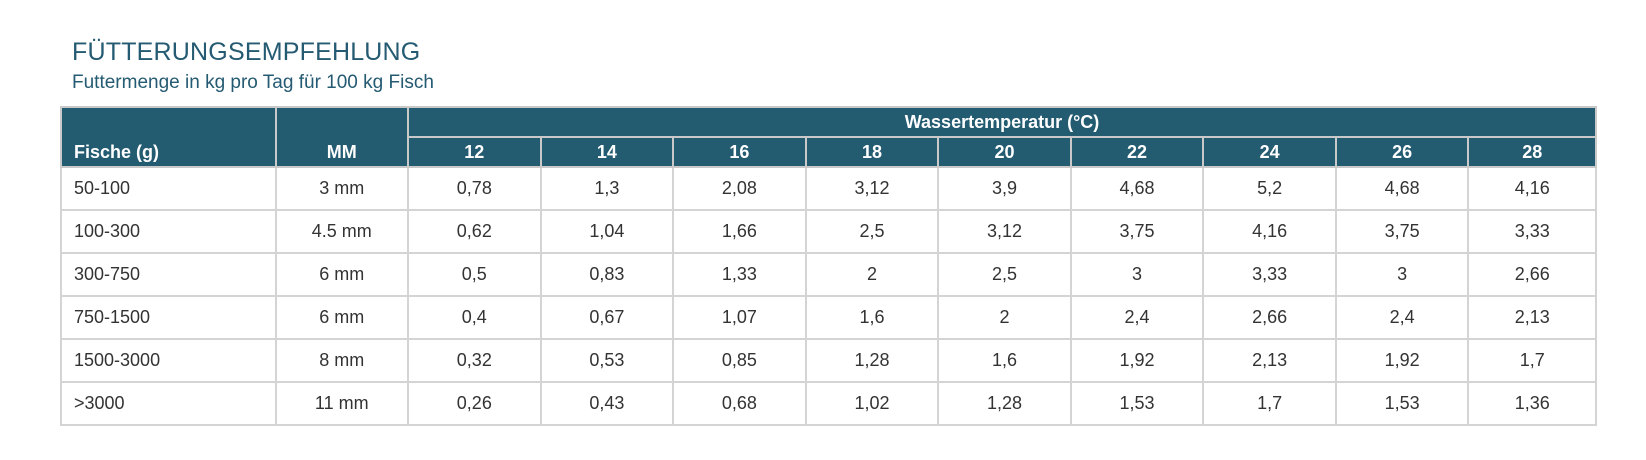 This screenshot has width=1646, height=460. I want to click on feed-amount-cell: 0,53, so click(607, 360).